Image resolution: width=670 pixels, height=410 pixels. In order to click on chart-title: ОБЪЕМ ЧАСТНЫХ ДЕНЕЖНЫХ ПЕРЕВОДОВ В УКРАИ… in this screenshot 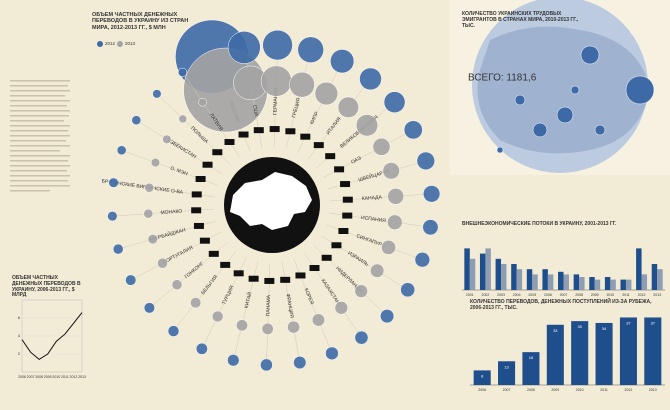, I will do `click(140, 21)`.